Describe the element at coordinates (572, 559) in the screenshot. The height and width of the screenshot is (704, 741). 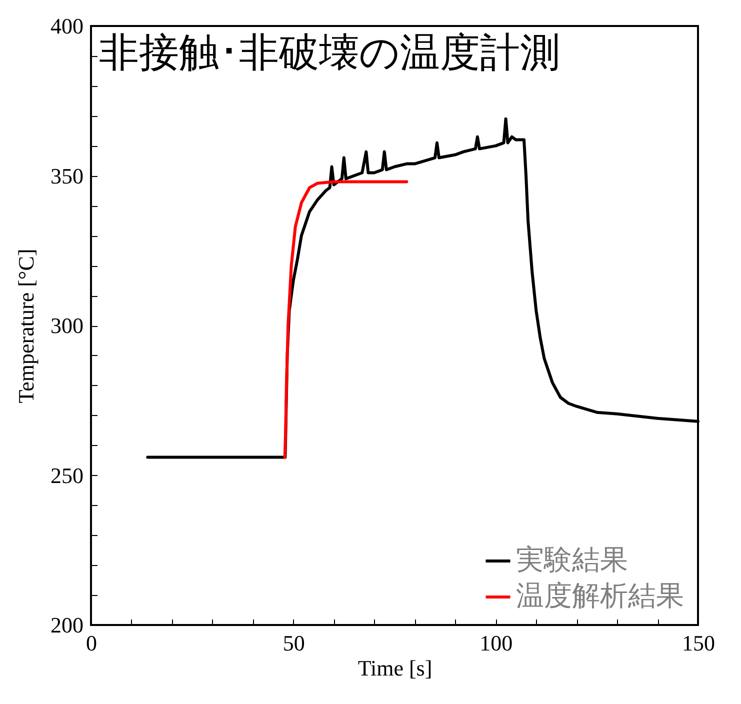
I see `legend-label: 実験結果` at that location.